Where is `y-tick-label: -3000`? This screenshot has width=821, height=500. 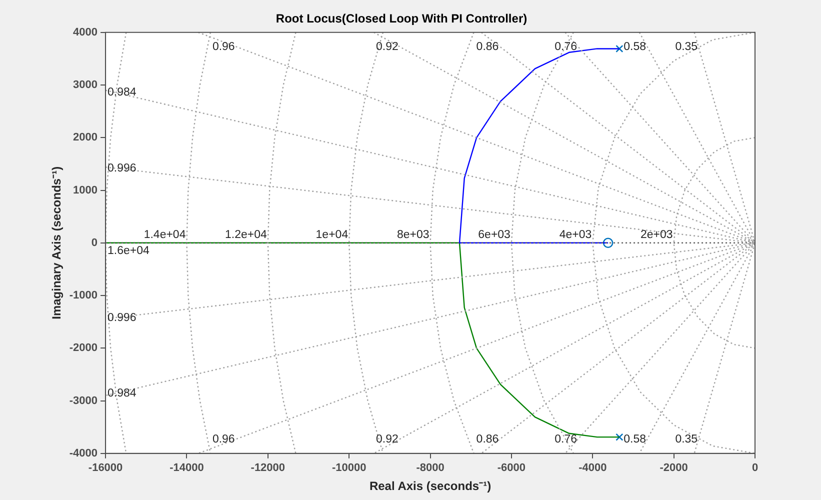
y-tick-label: -3000 is located at coordinates (83, 400).